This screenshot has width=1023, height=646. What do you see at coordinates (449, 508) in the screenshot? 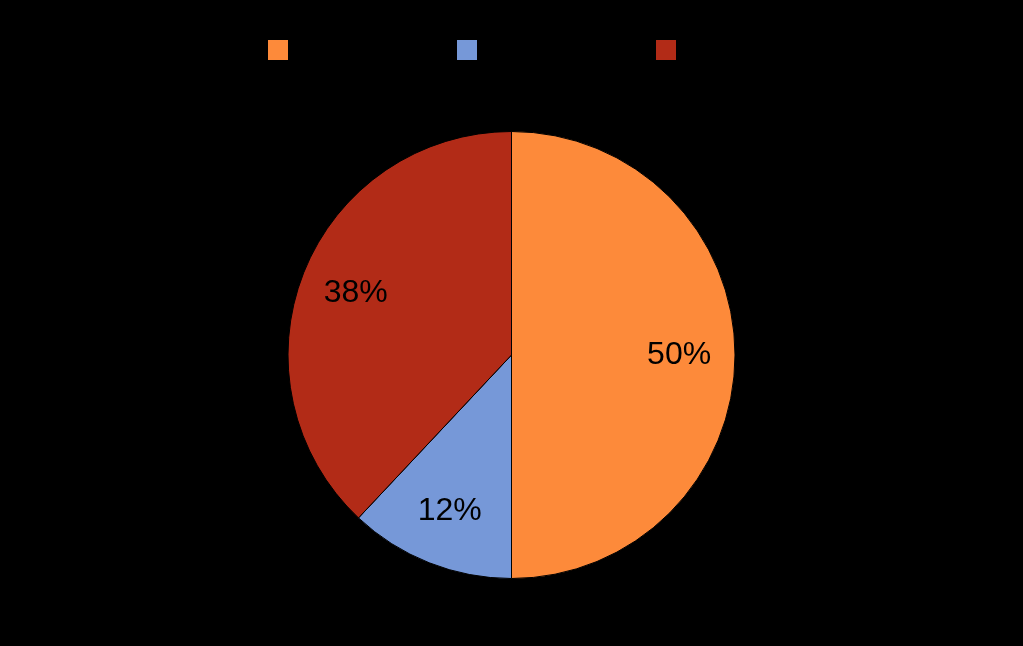
I see `data-label: 12%` at bounding box center [449, 508].